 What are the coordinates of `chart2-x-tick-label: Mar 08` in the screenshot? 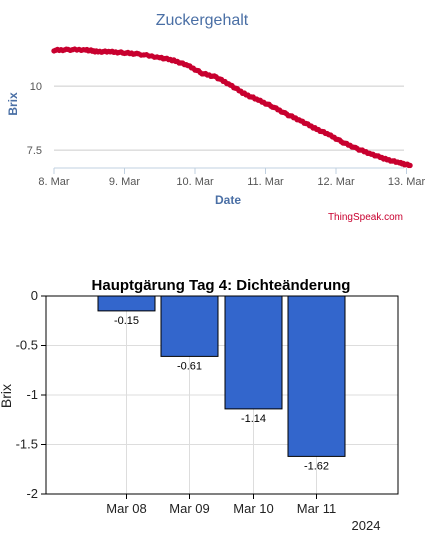 It's located at (126, 508).